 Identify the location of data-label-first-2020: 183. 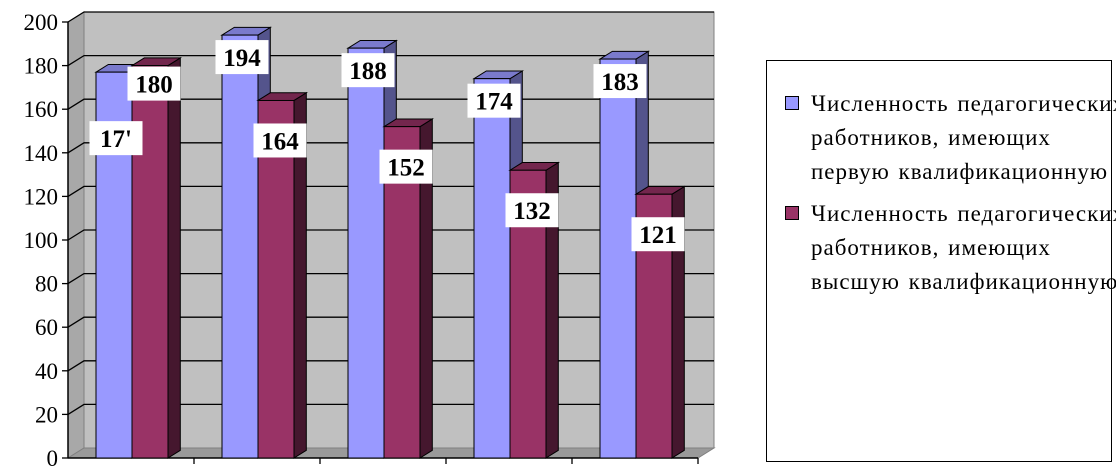
(620, 81).